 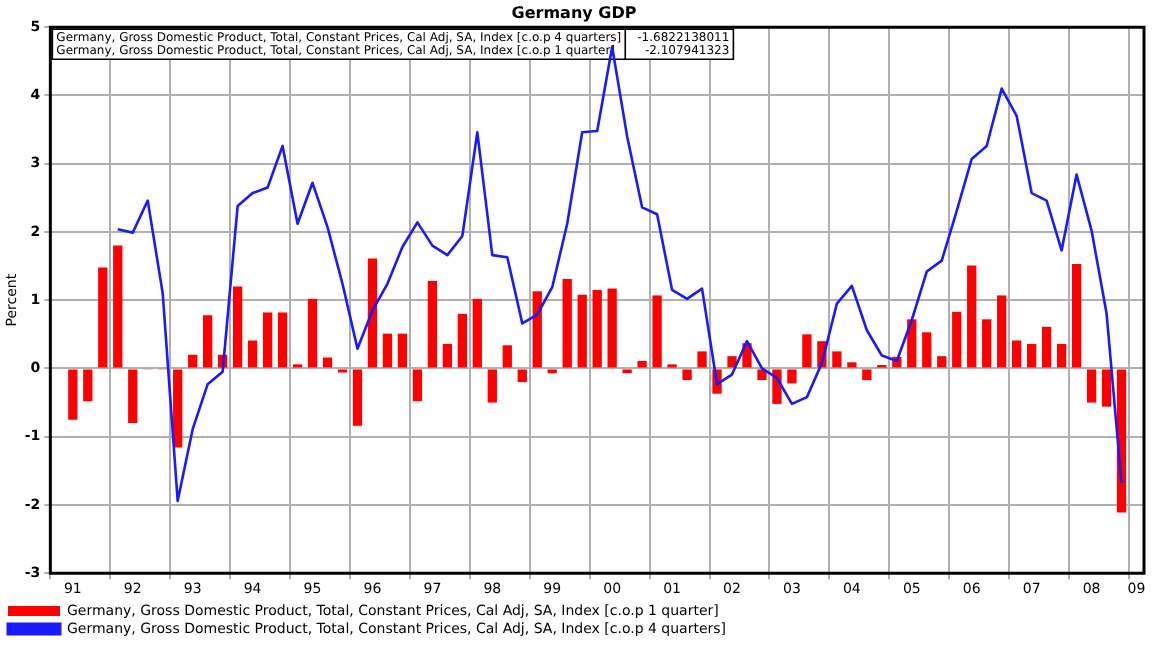 What do you see at coordinates (574, 12) in the screenshot?
I see `chart-title: Germany GDP` at bounding box center [574, 12].